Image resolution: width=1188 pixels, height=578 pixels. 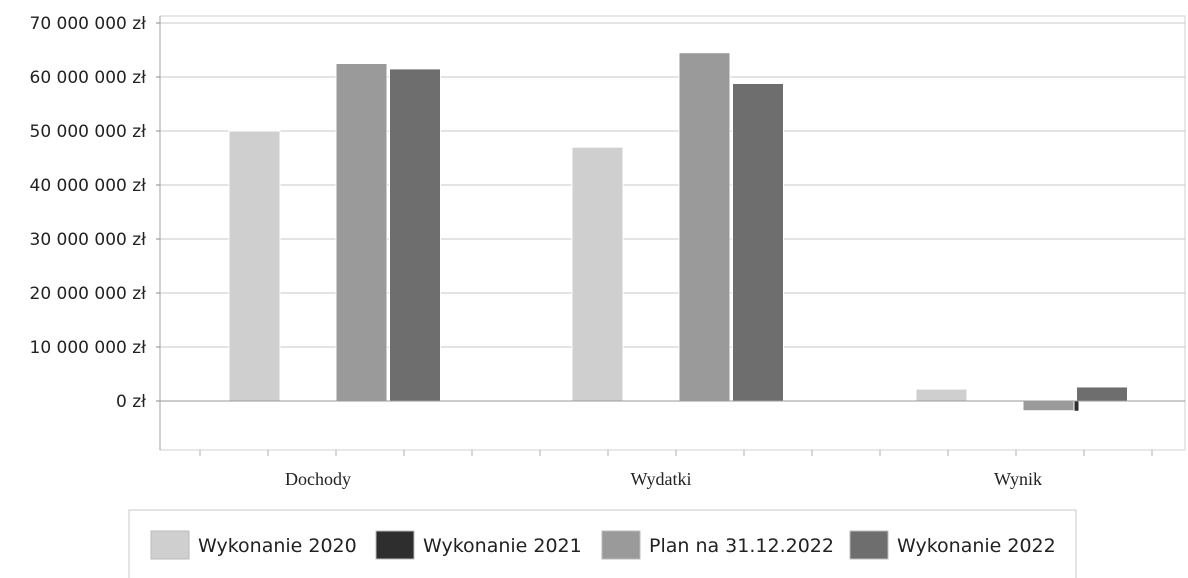 What do you see at coordinates (88, 348) in the screenshot?
I see `y-tick-label: 10 000 000 zł` at bounding box center [88, 348].